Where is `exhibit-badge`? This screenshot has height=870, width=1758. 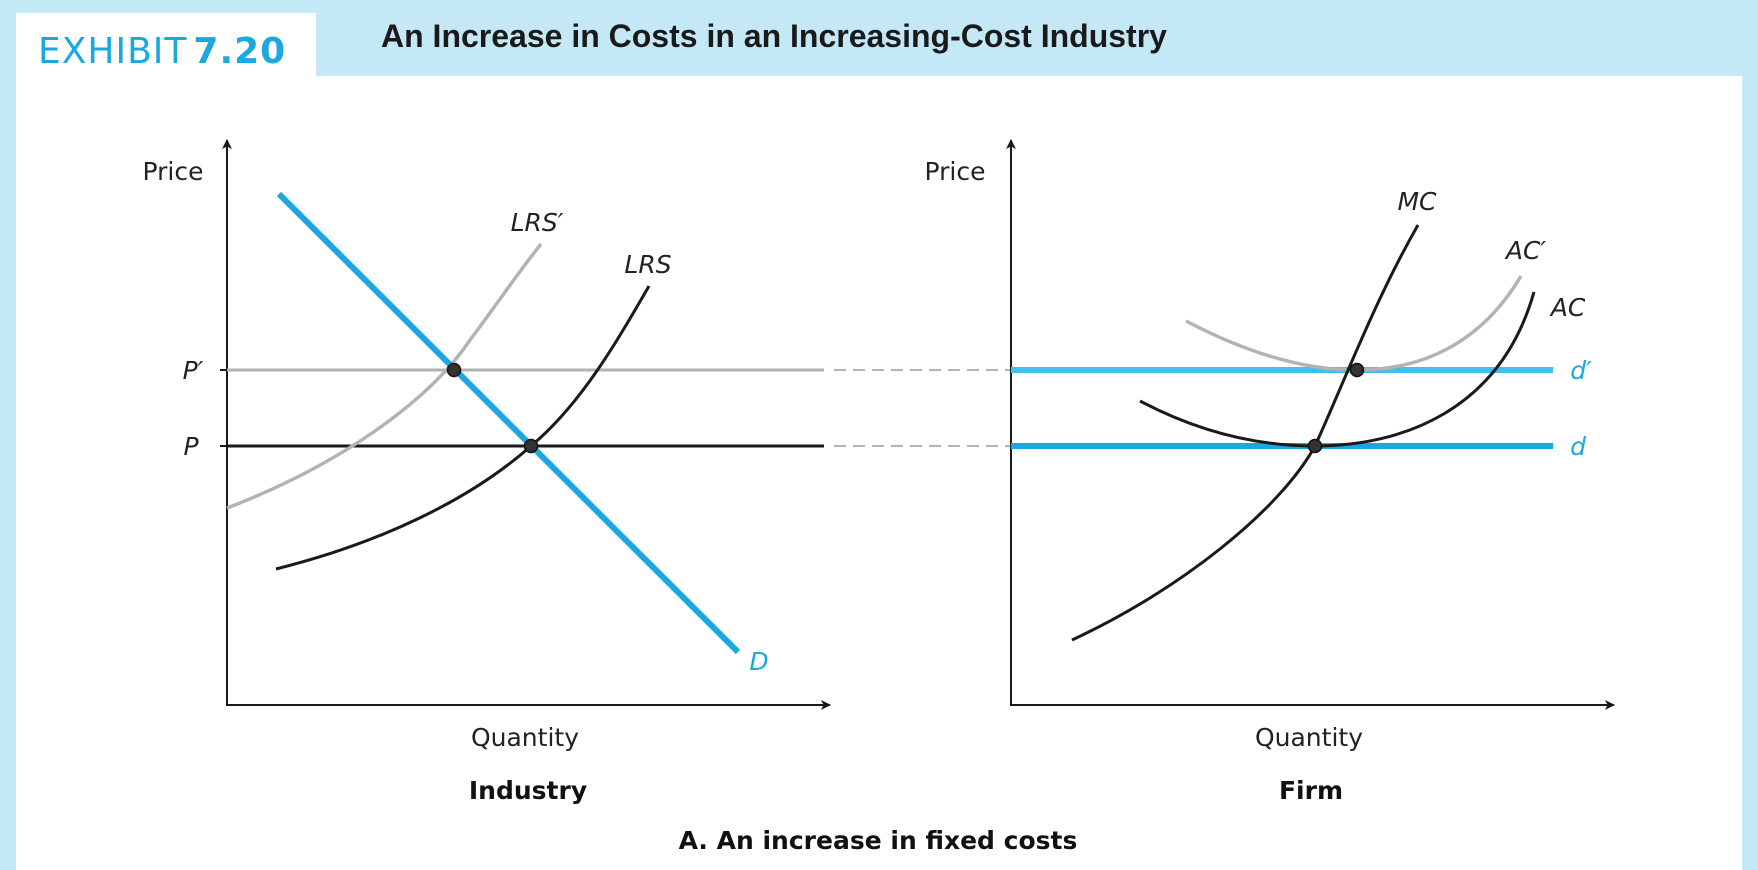 exhibit-badge is located at coordinates (166, 56).